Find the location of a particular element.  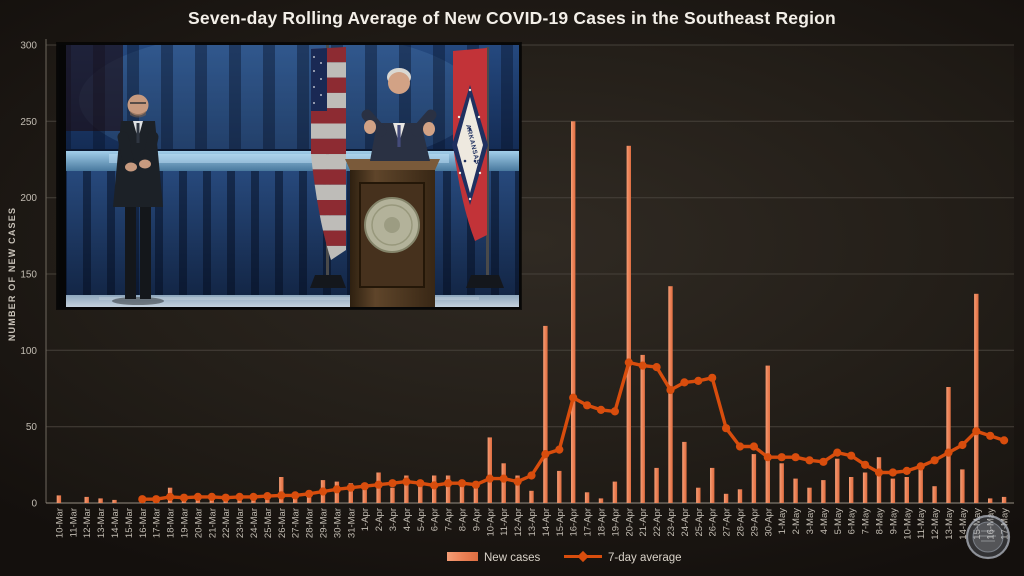

x-tick-label: 27-Apr is located at coordinates (727, 522).